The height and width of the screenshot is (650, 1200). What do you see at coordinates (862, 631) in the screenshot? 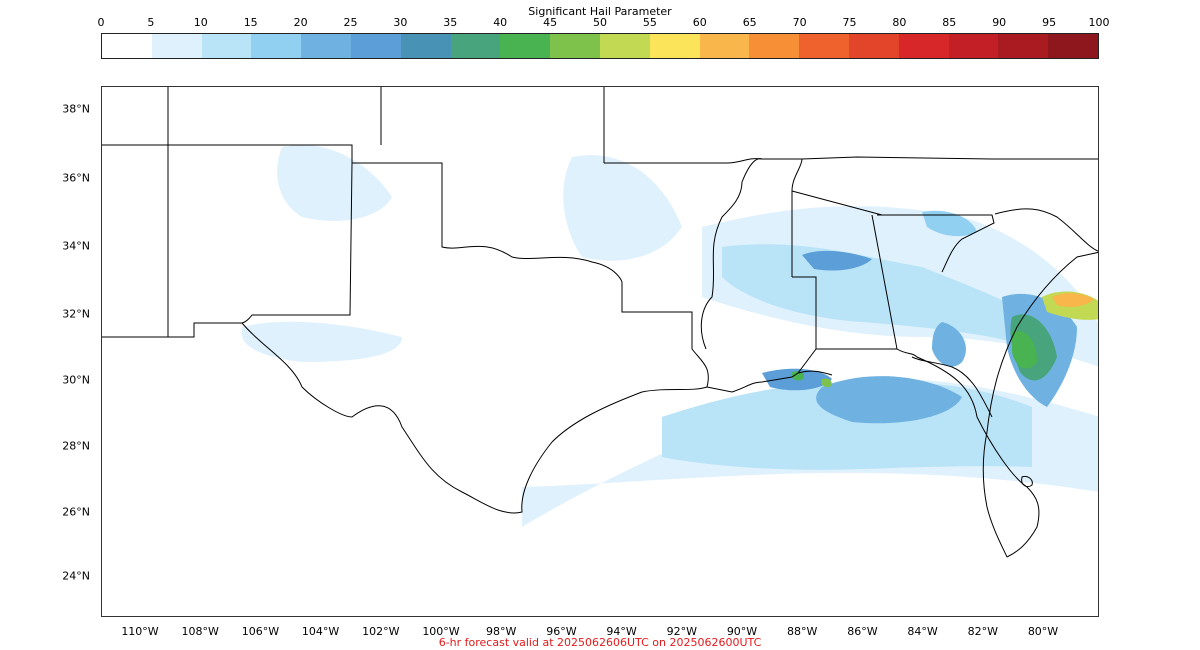
I see `lon-label: 86°W` at bounding box center [862, 631].